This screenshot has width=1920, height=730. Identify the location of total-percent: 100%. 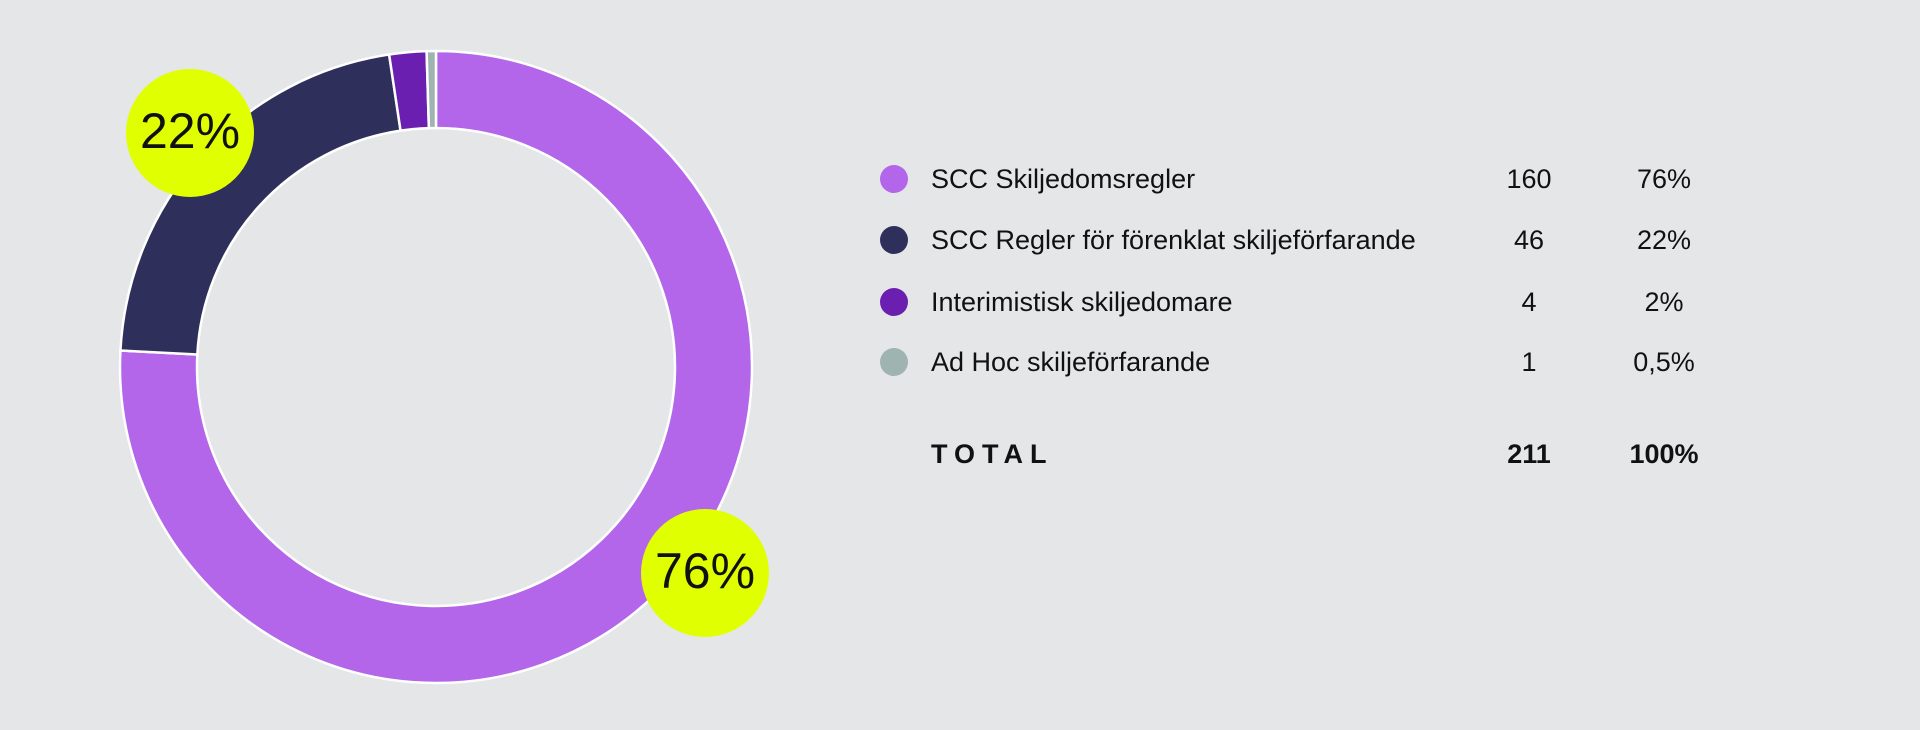
(1663, 454).